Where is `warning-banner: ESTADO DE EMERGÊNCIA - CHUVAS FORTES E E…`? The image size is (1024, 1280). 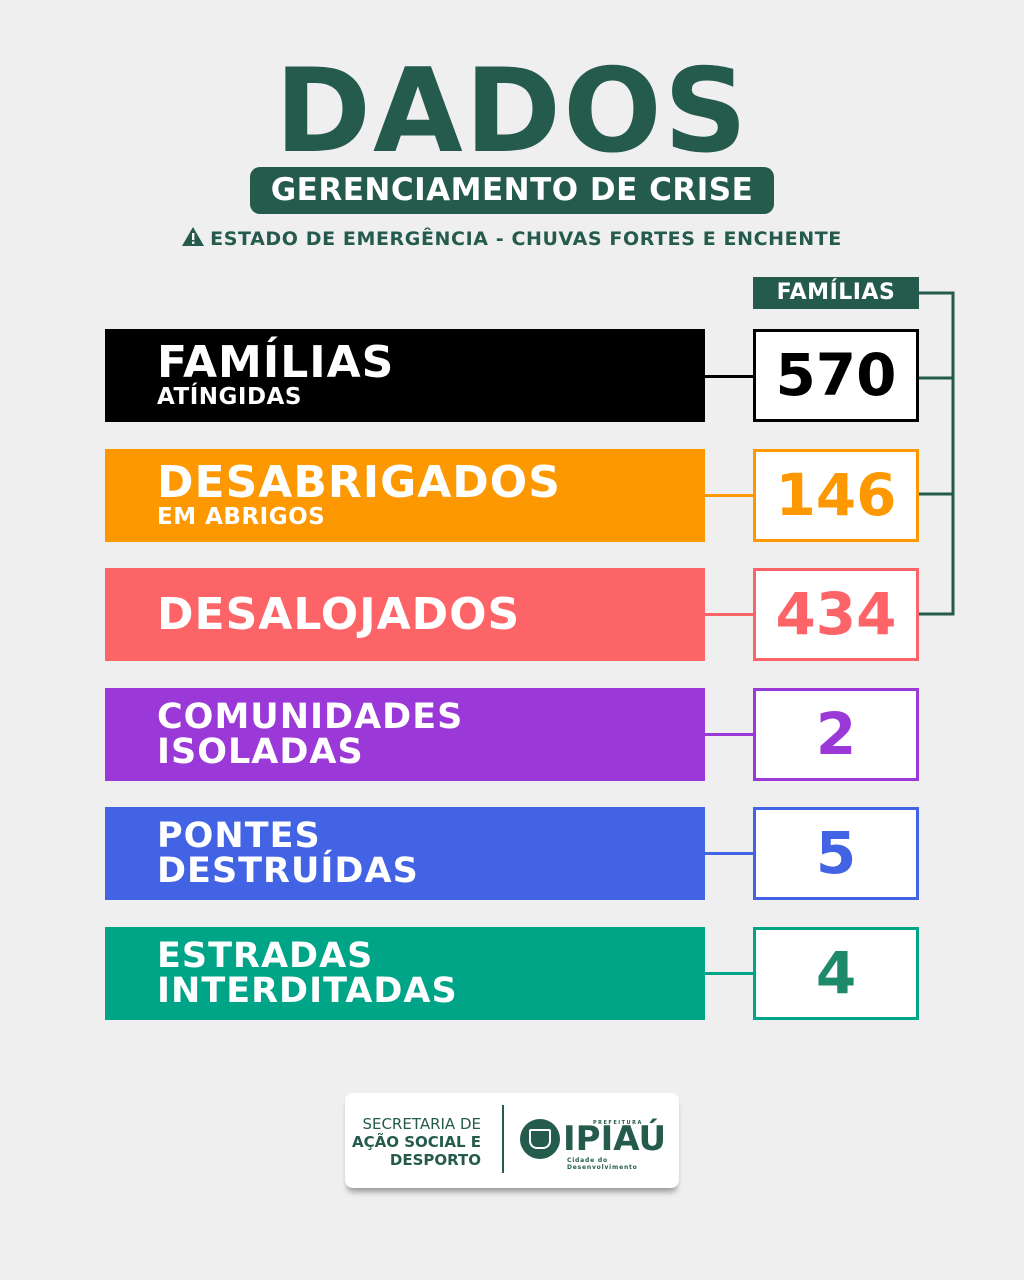
warning-banner: ESTADO DE EMERGÊNCIA - CHUVAS FORTES E E… is located at coordinates (512, 239).